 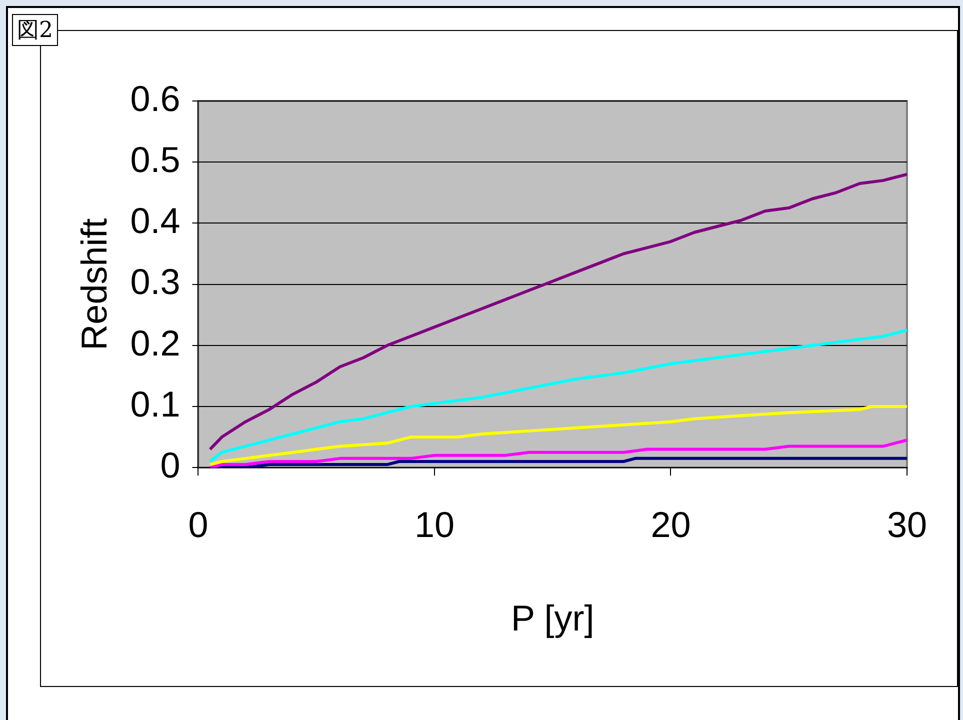 I want to click on y-axis-title: Redshift, so click(x=94, y=284).